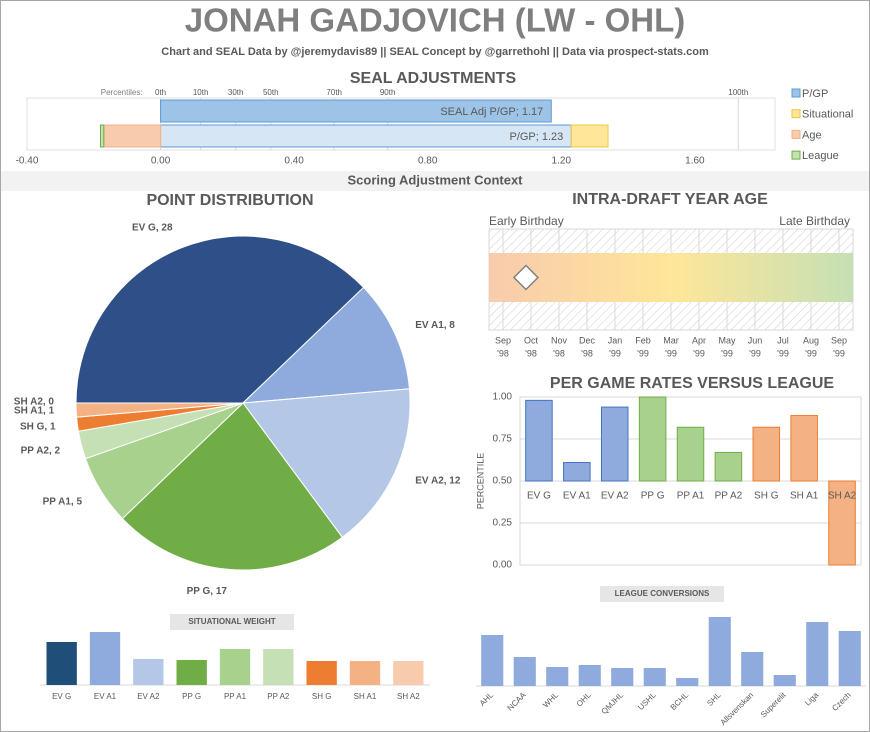 The image size is (870, 732). I want to click on age-band, so click(671, 277).